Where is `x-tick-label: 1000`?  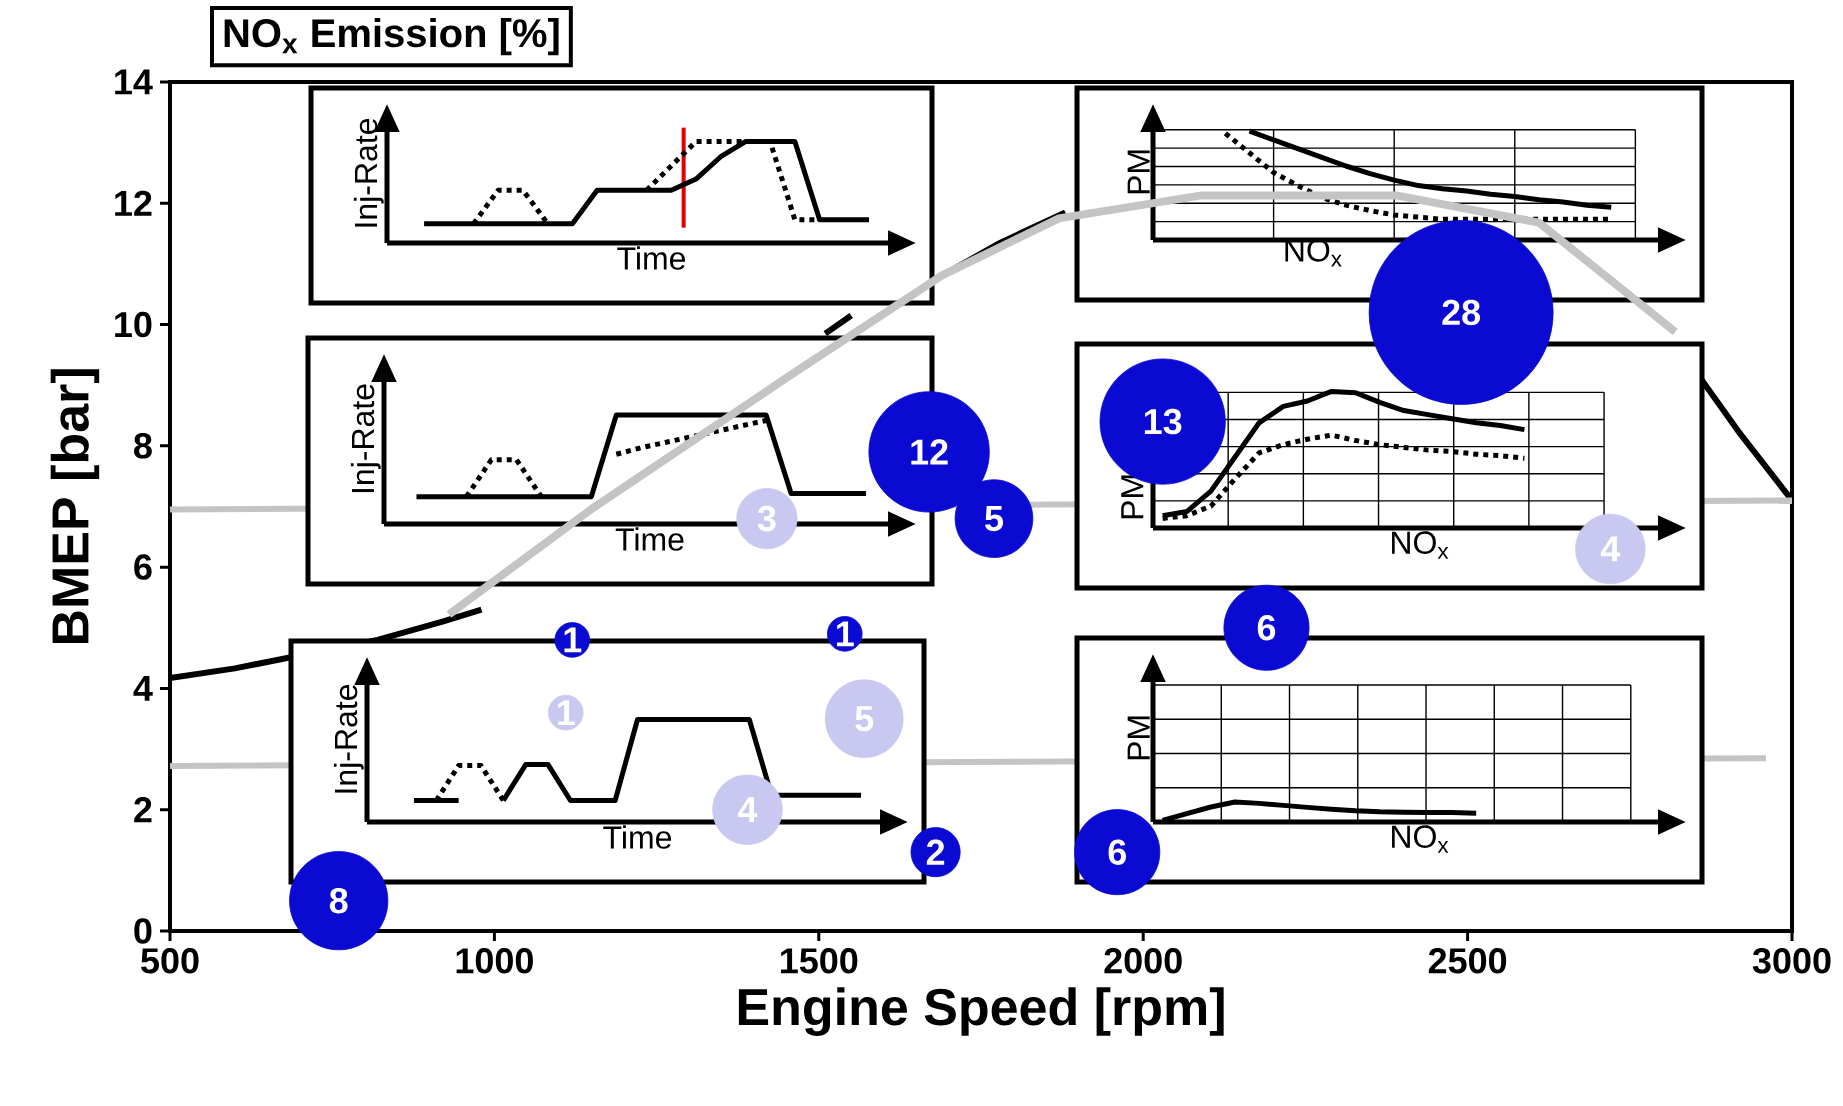 x-tick-label: 1000 is located at coordinates (494, 961).